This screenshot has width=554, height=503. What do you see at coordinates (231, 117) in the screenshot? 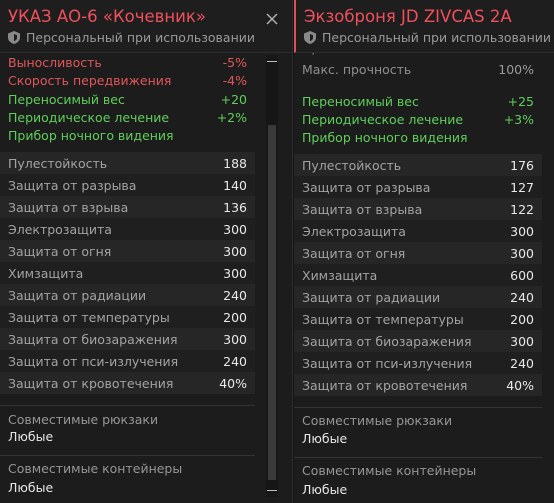
I see `stat-value: +2%` at bounding box center [231, 117].